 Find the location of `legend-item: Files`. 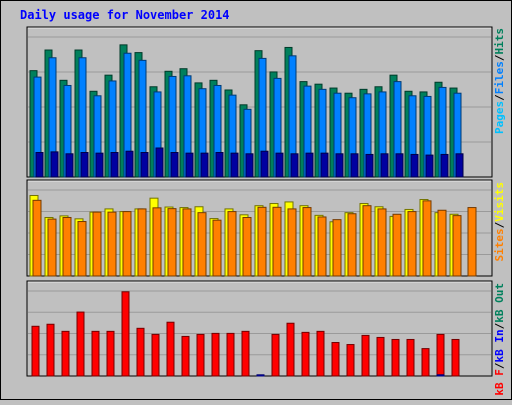

legend-item: Files is located at coordinates (499, 77).